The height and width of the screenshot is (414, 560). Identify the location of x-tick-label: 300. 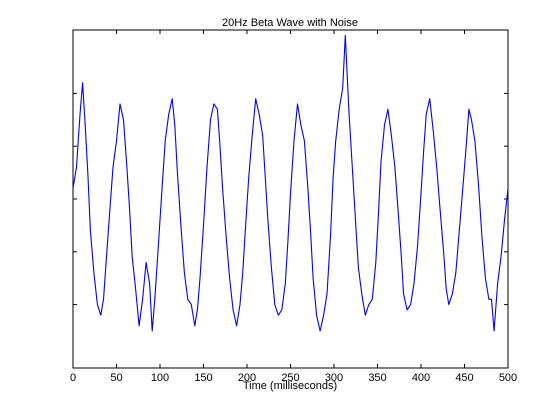
(334, 378).